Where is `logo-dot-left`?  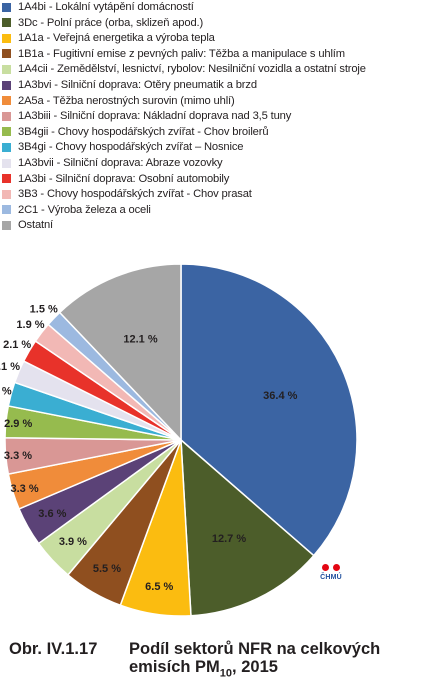
logo-dot-left is located at coordinates (325, 567).